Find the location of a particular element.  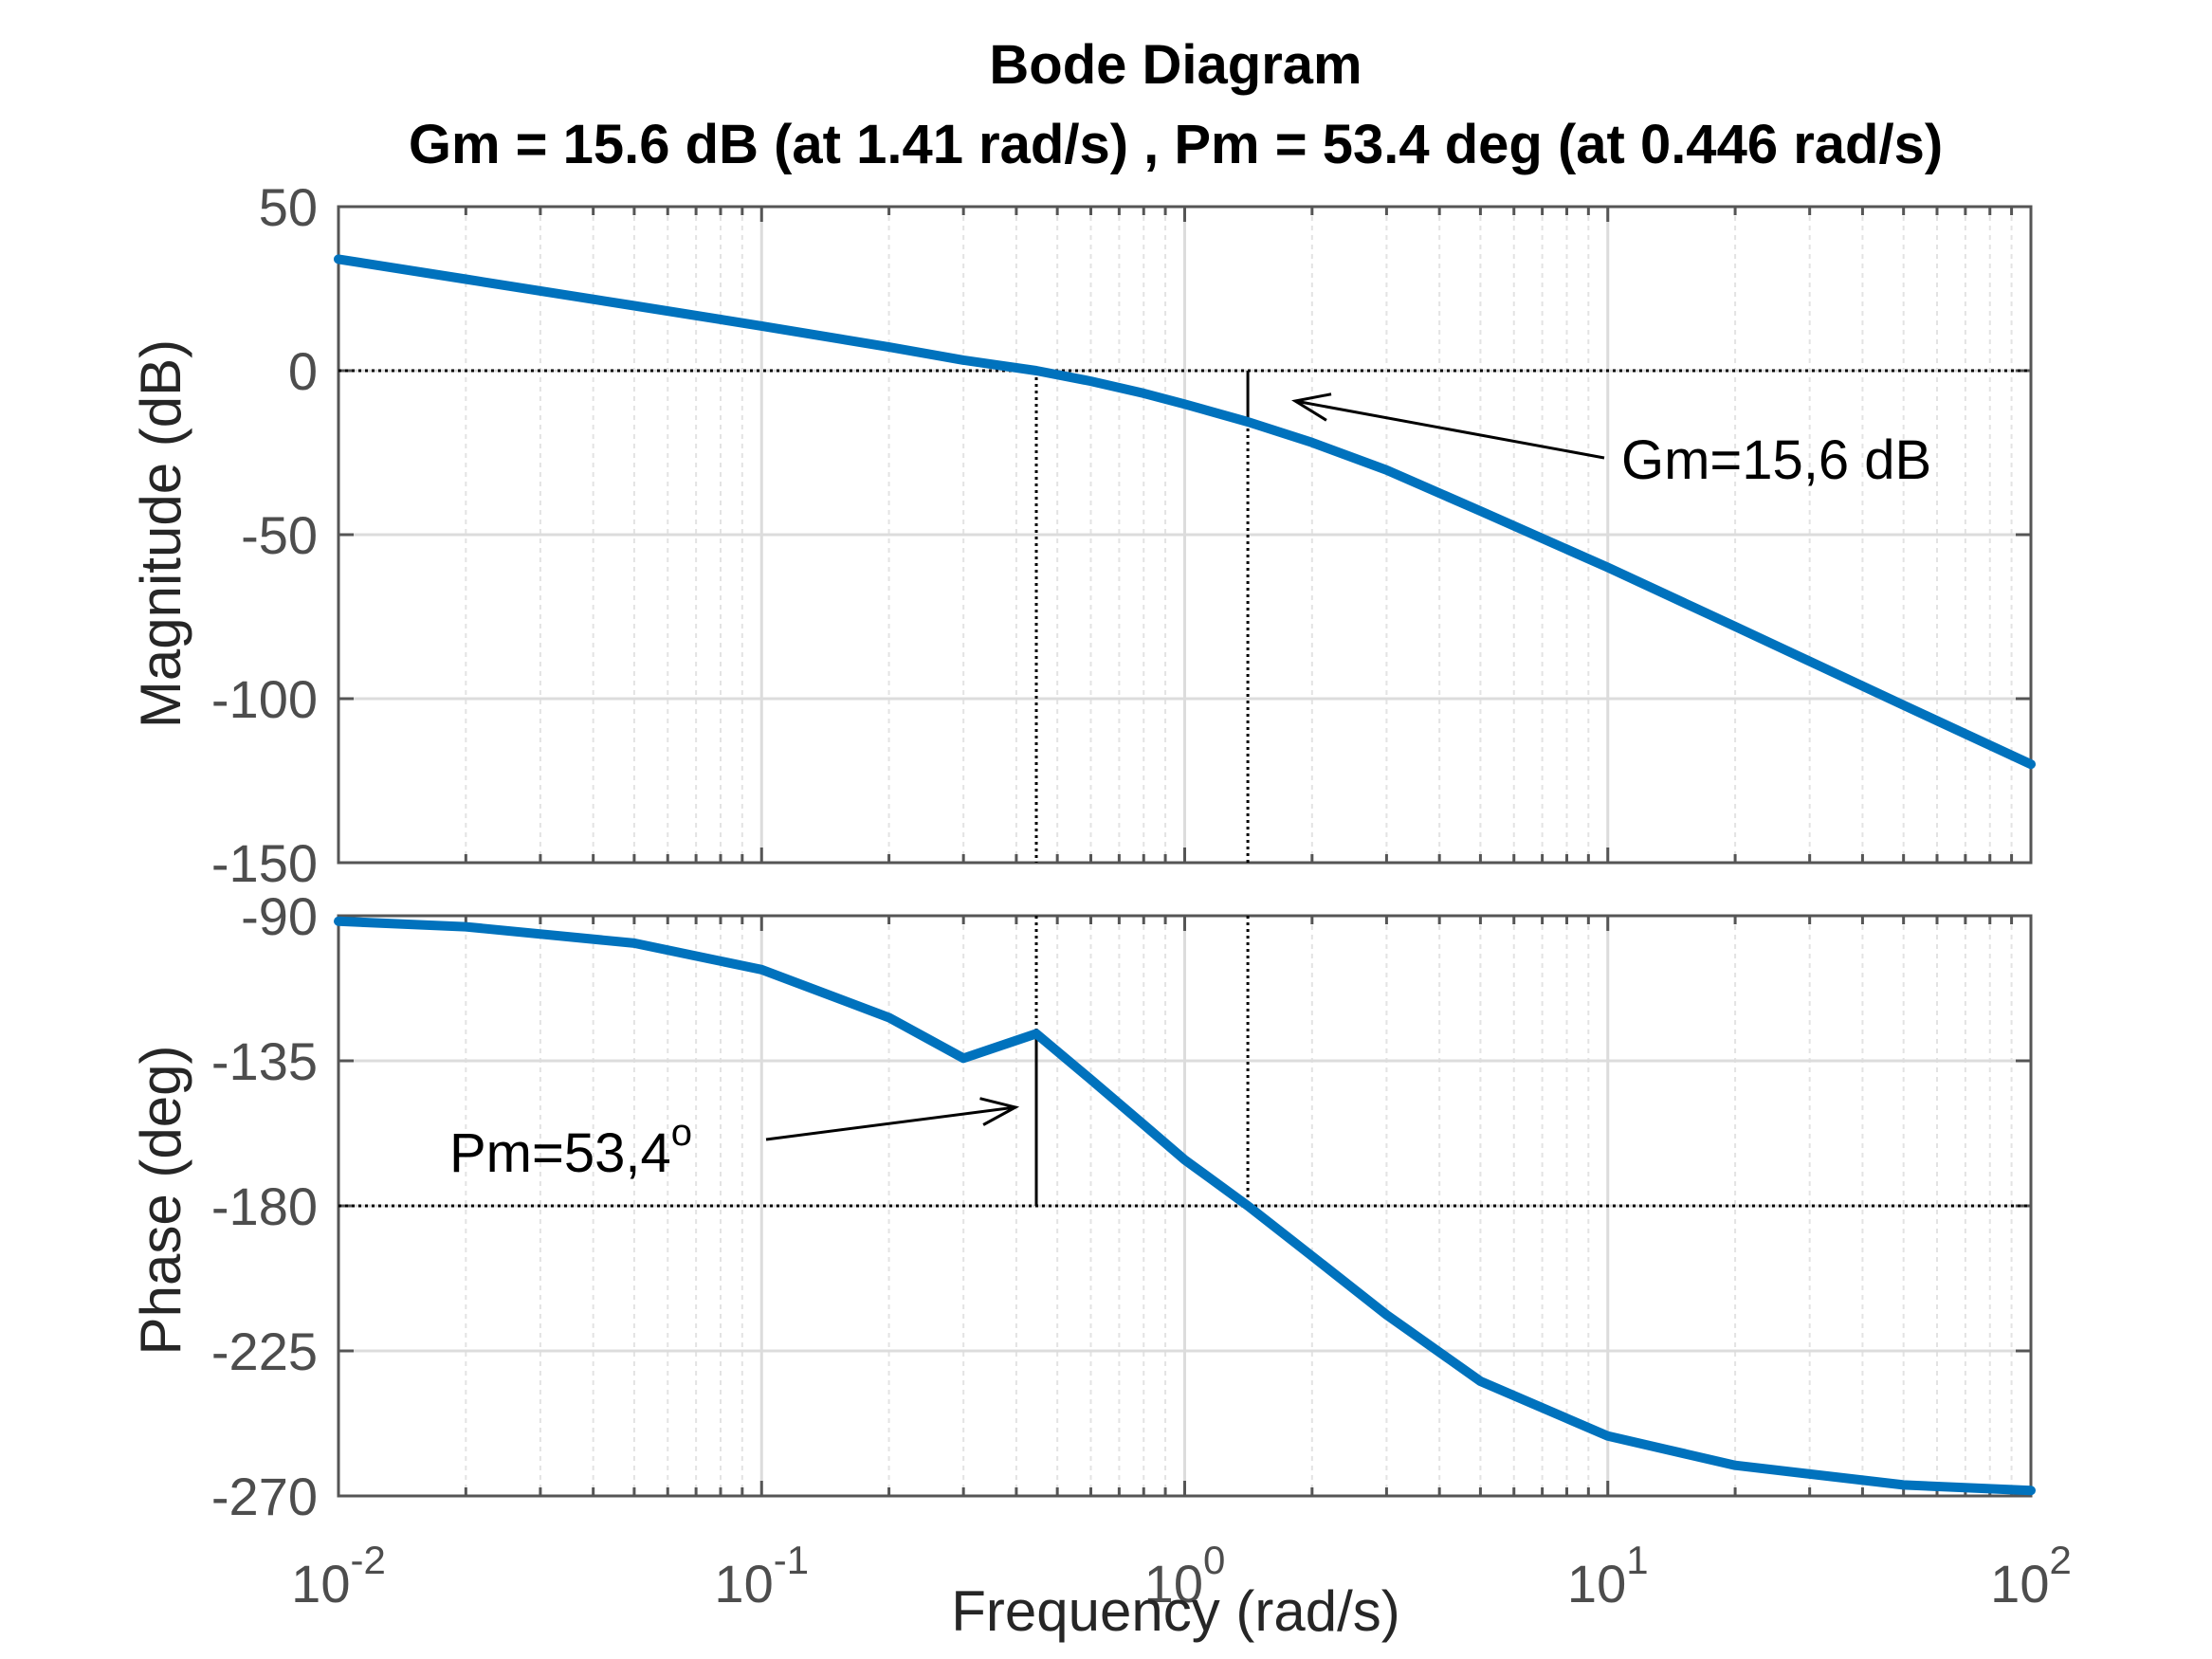

xtick-label: 10⁻¹ is located at coordinates (761, 1575).